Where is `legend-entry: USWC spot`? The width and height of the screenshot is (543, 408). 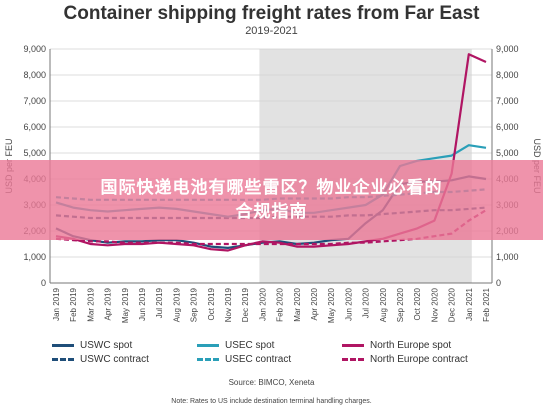
legend-entry: USWC spot is located at coordinates (92, 345).